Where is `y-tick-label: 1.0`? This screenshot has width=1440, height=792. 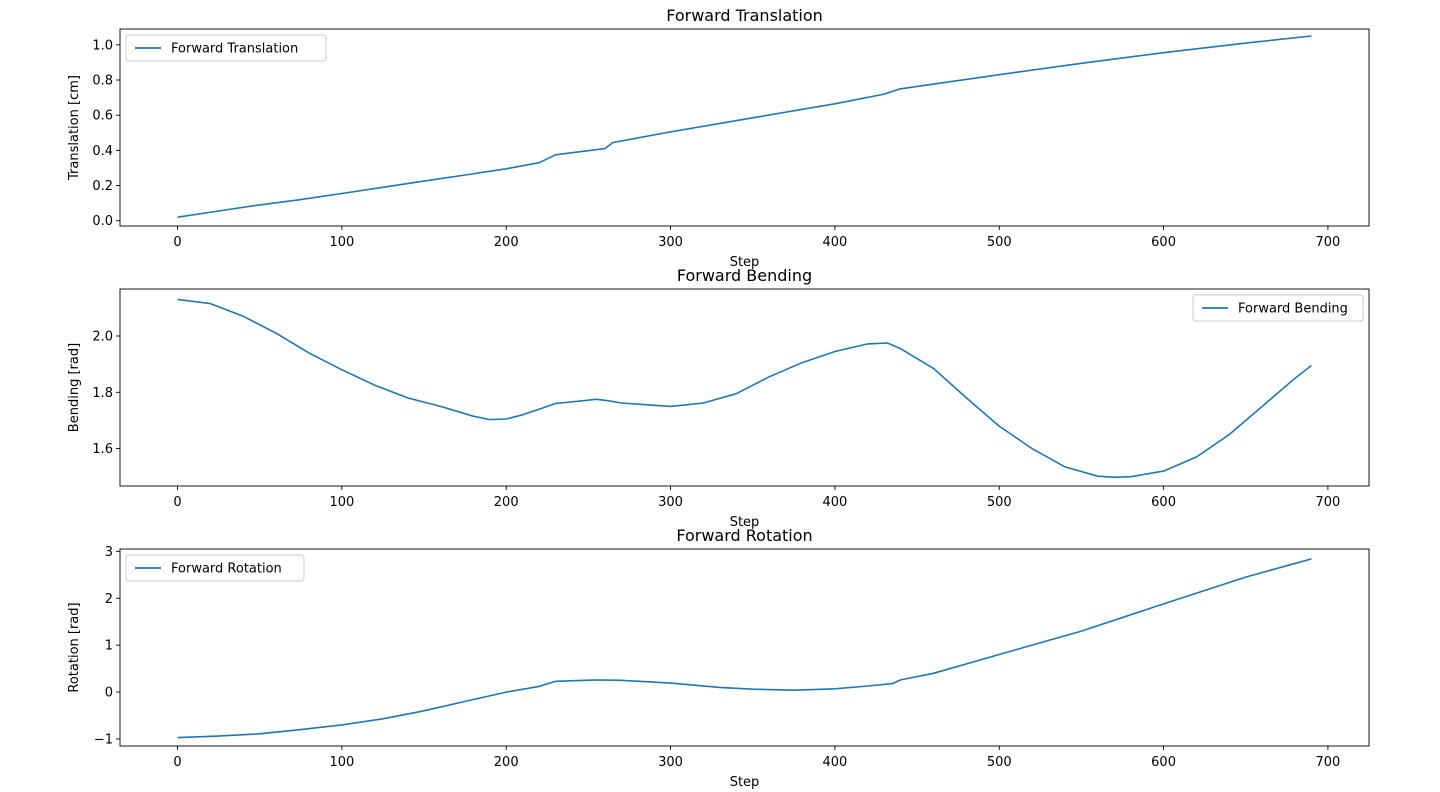
y-tick-label: 1.0 is located at coordinates (102, 45).